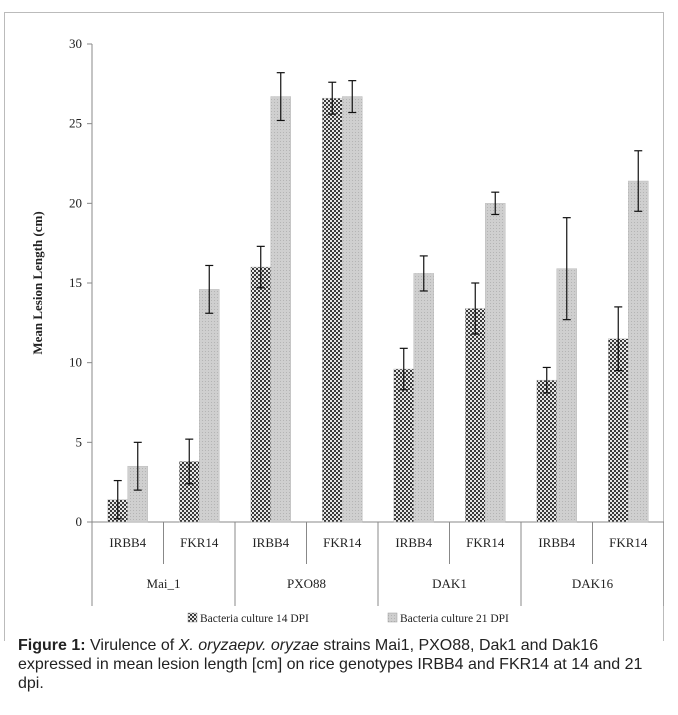 The image size is (678, 715). I want to click on caption-label: Figure 1:, so click(52, 645).